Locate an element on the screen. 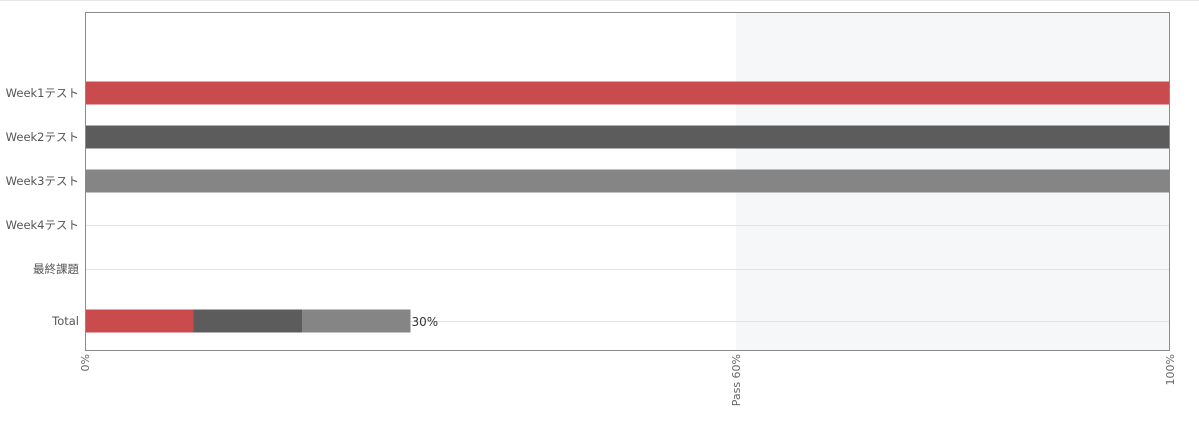 The image size is (1199, 429). x-tick-label: 100% is located at coordinates (1170, 369).